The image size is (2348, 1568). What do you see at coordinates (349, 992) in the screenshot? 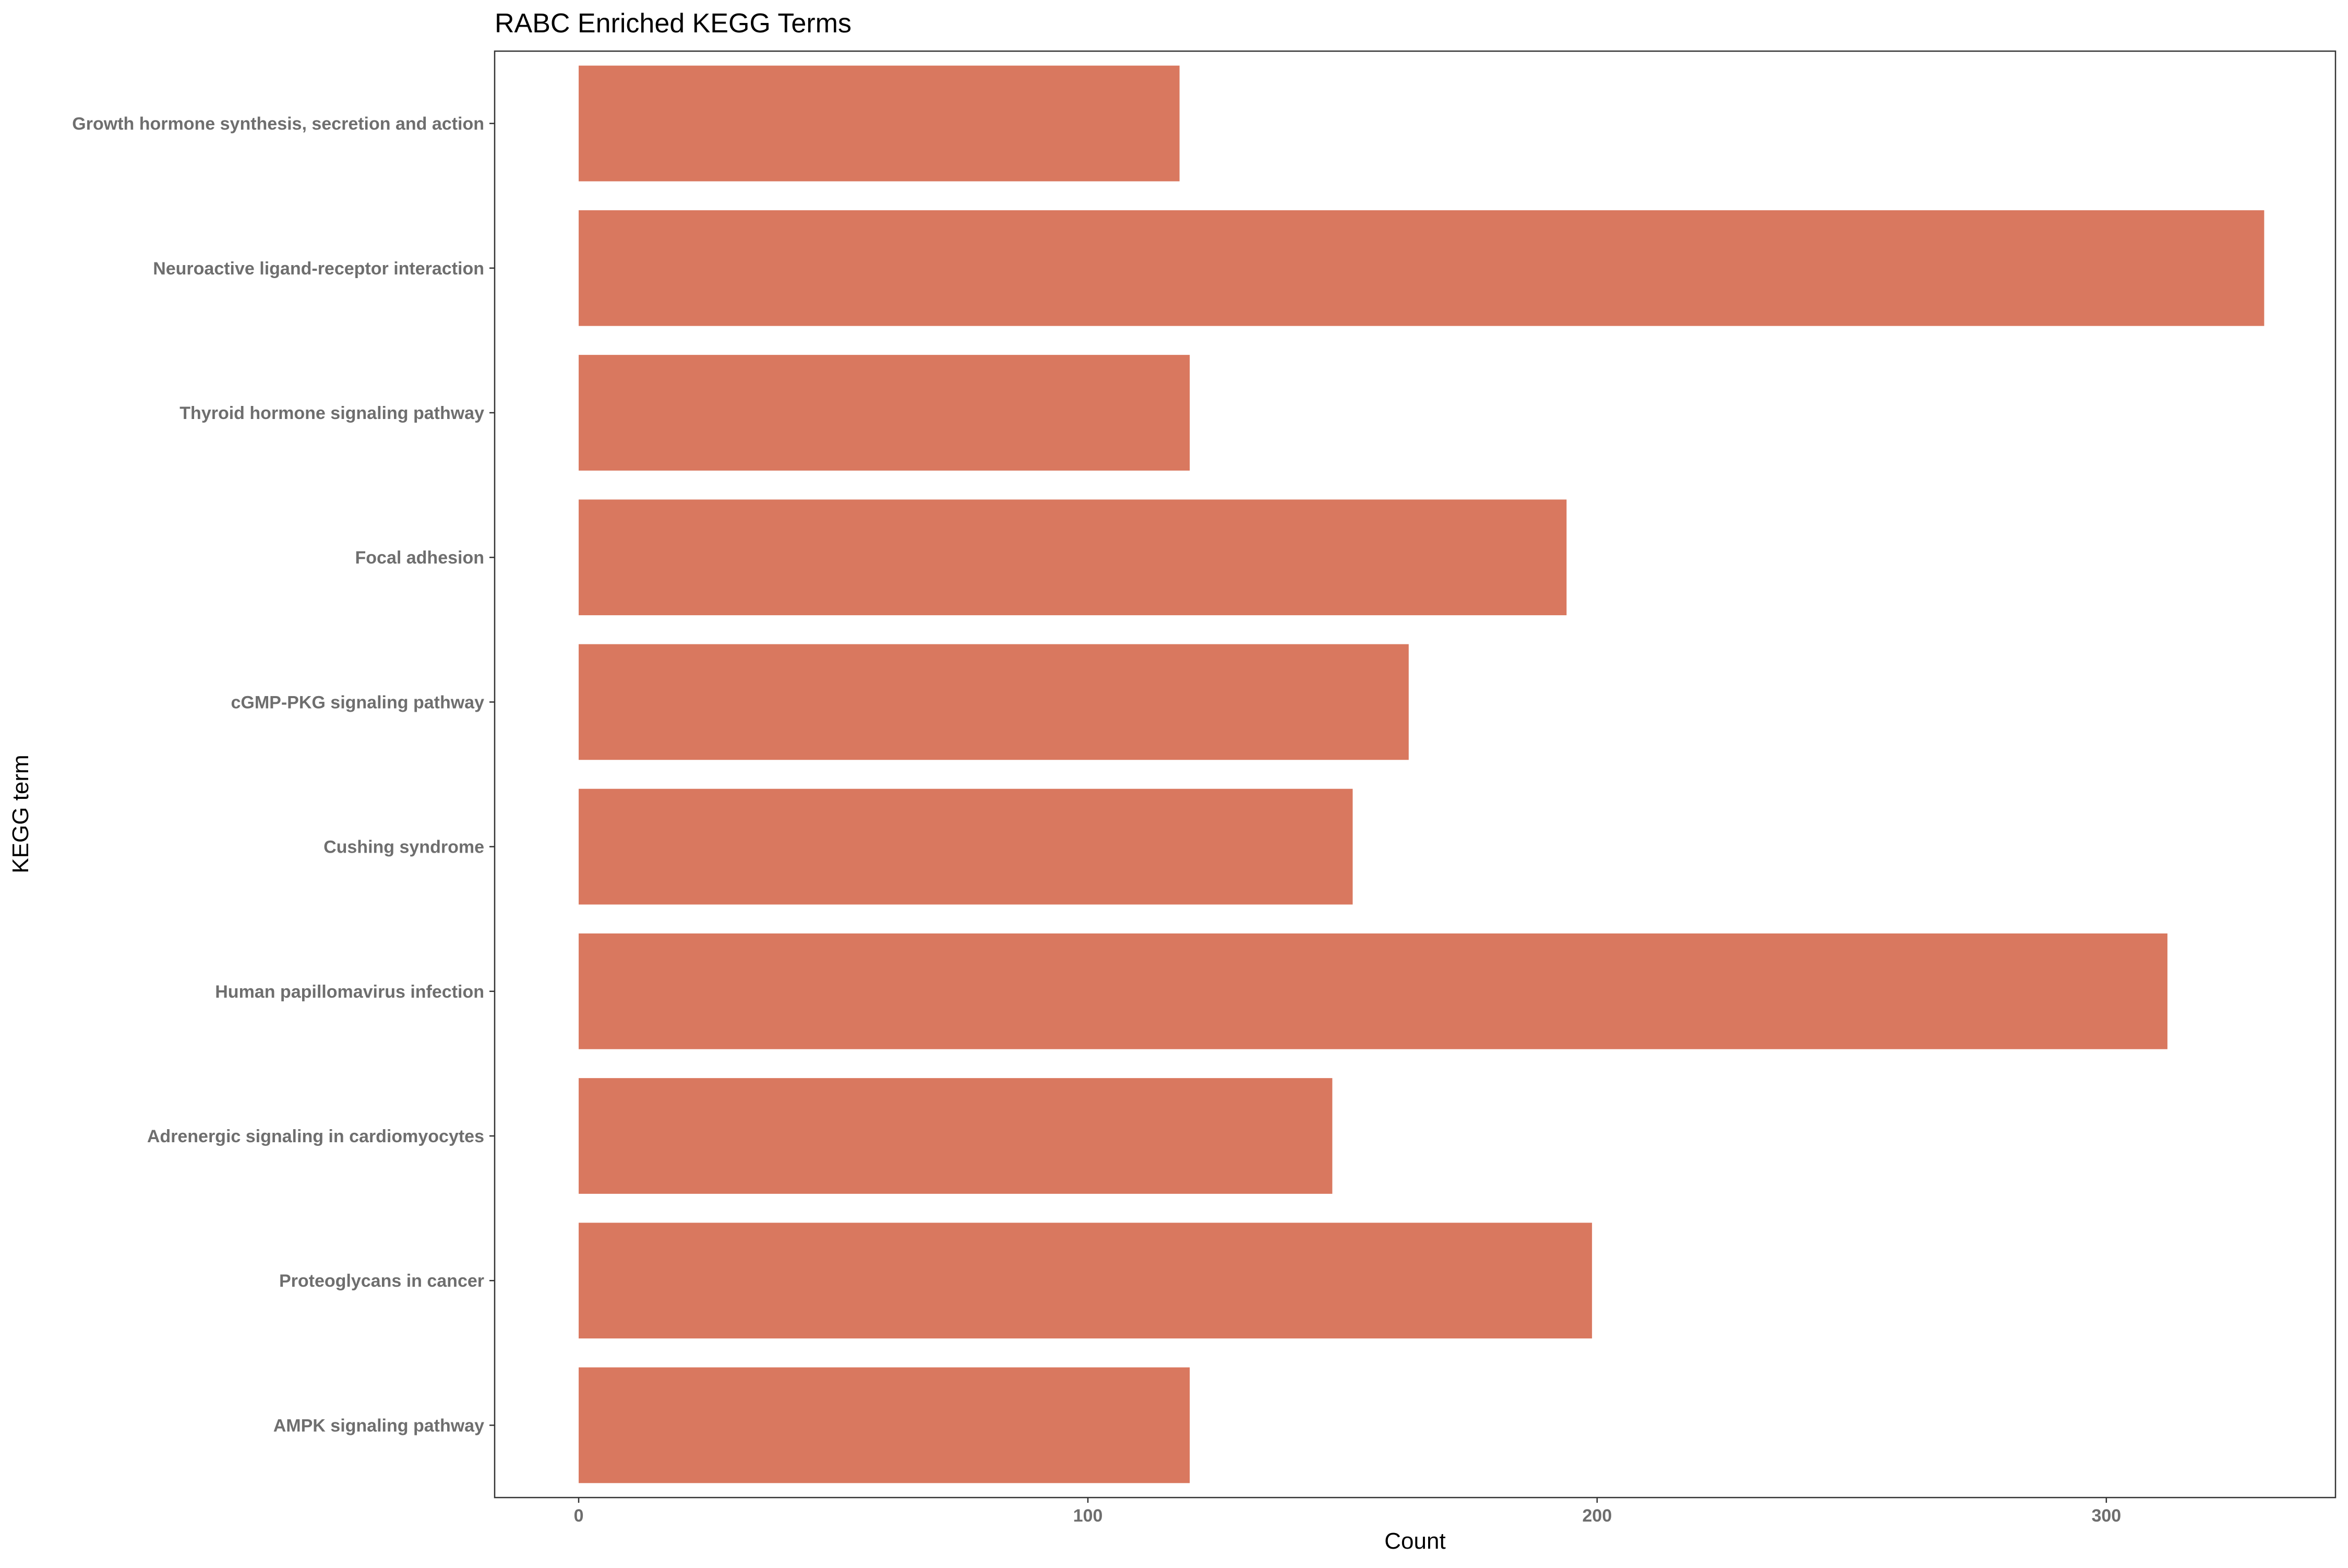
I see `y-tick-label: Human papillomavirus infection` at bounding box center [349, 992].